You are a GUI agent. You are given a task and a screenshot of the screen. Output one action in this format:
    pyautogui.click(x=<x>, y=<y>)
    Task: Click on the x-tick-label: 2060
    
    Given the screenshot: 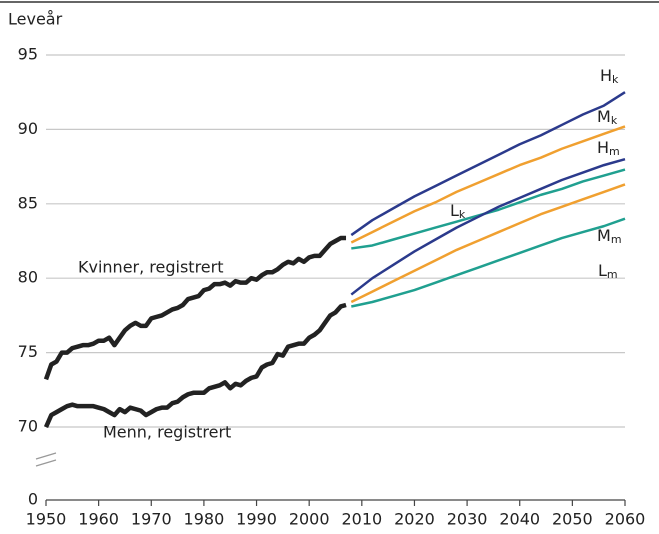 What is the action you would take?
    pyautogui.click(x=625, y=519)
    